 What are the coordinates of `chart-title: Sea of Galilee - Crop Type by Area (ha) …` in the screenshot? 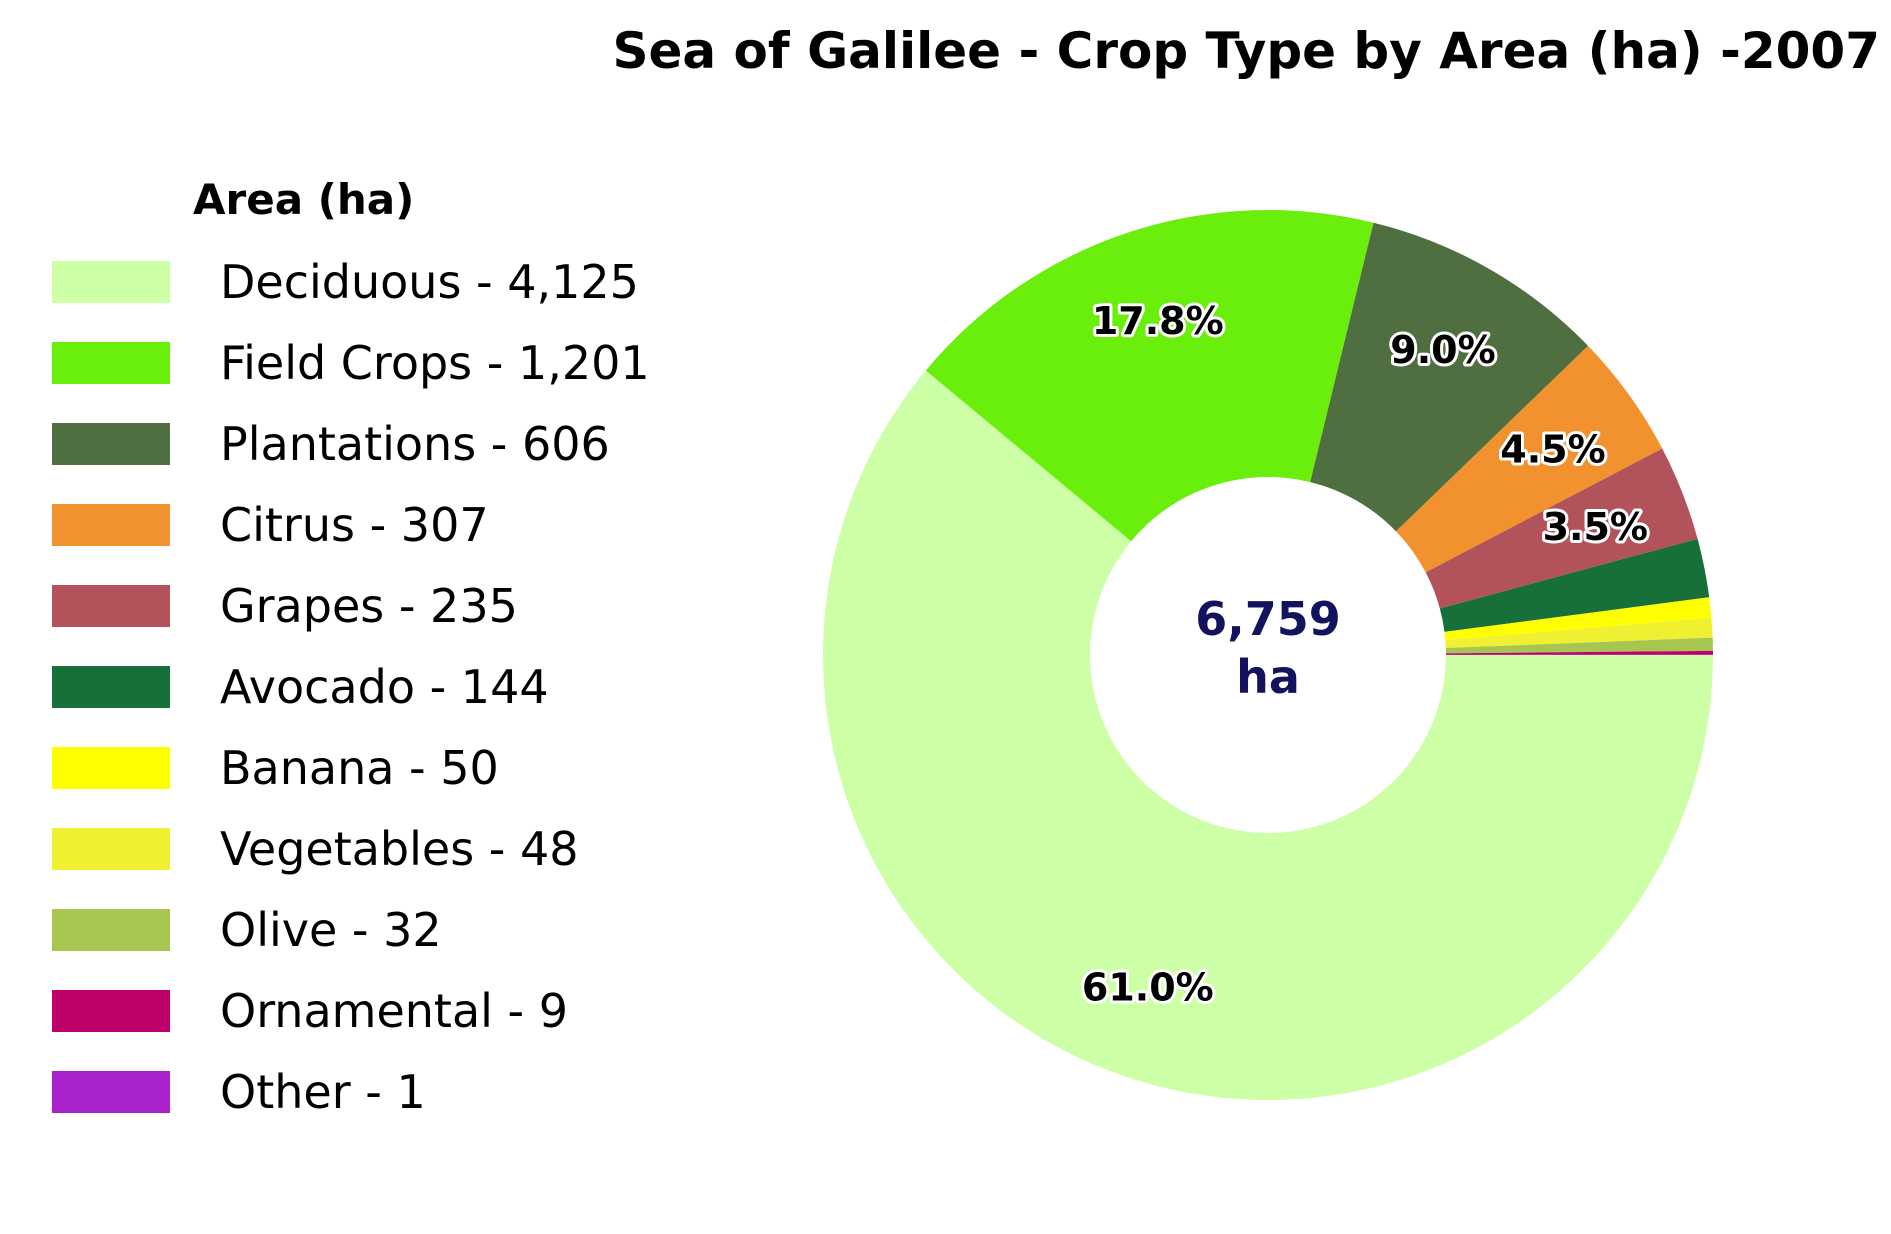 It's located at (1246, 51).